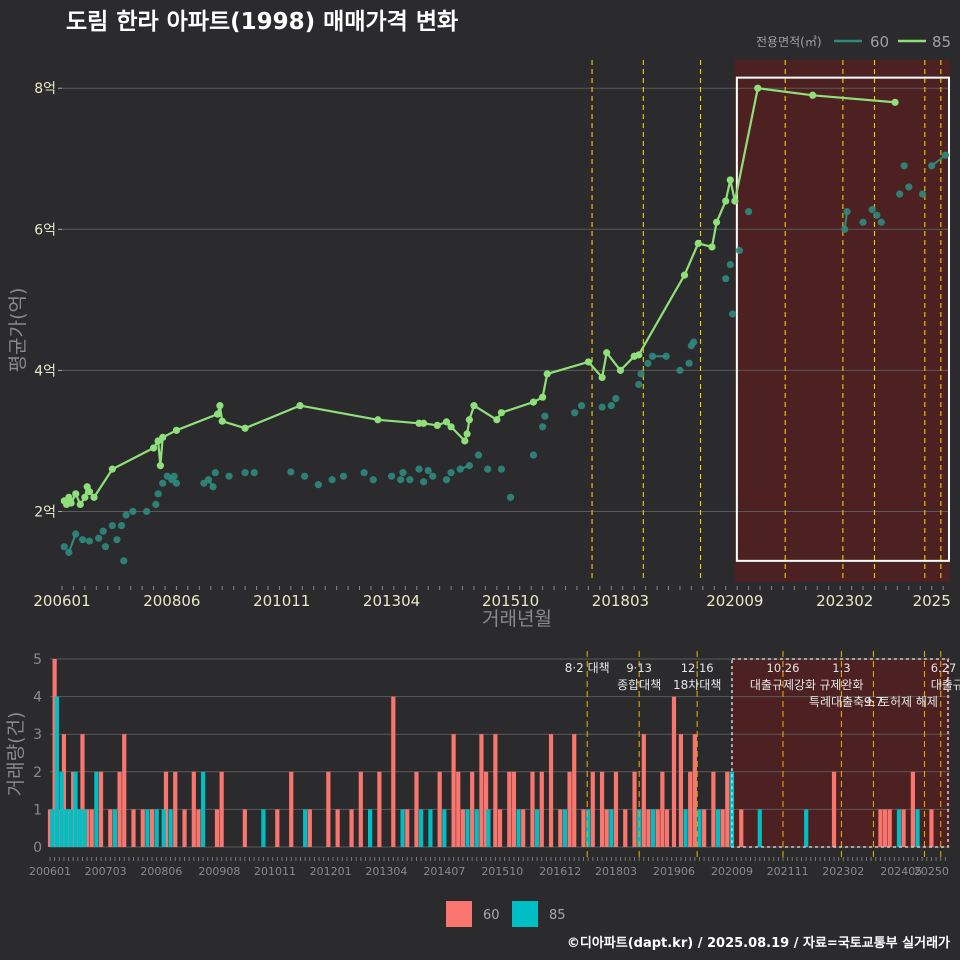  Describe the element at coordinates (842, 319) in the screenshot. I see `highlight-box` at that location.